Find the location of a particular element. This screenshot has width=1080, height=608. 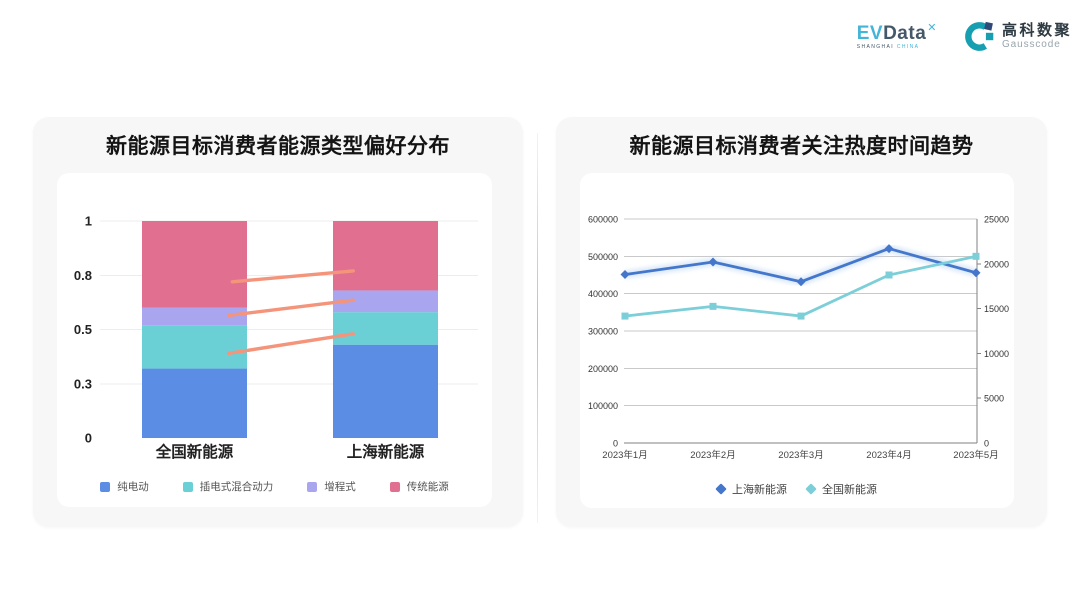

left-axis-tick-label: 0 is located at coordinates (615, 444).